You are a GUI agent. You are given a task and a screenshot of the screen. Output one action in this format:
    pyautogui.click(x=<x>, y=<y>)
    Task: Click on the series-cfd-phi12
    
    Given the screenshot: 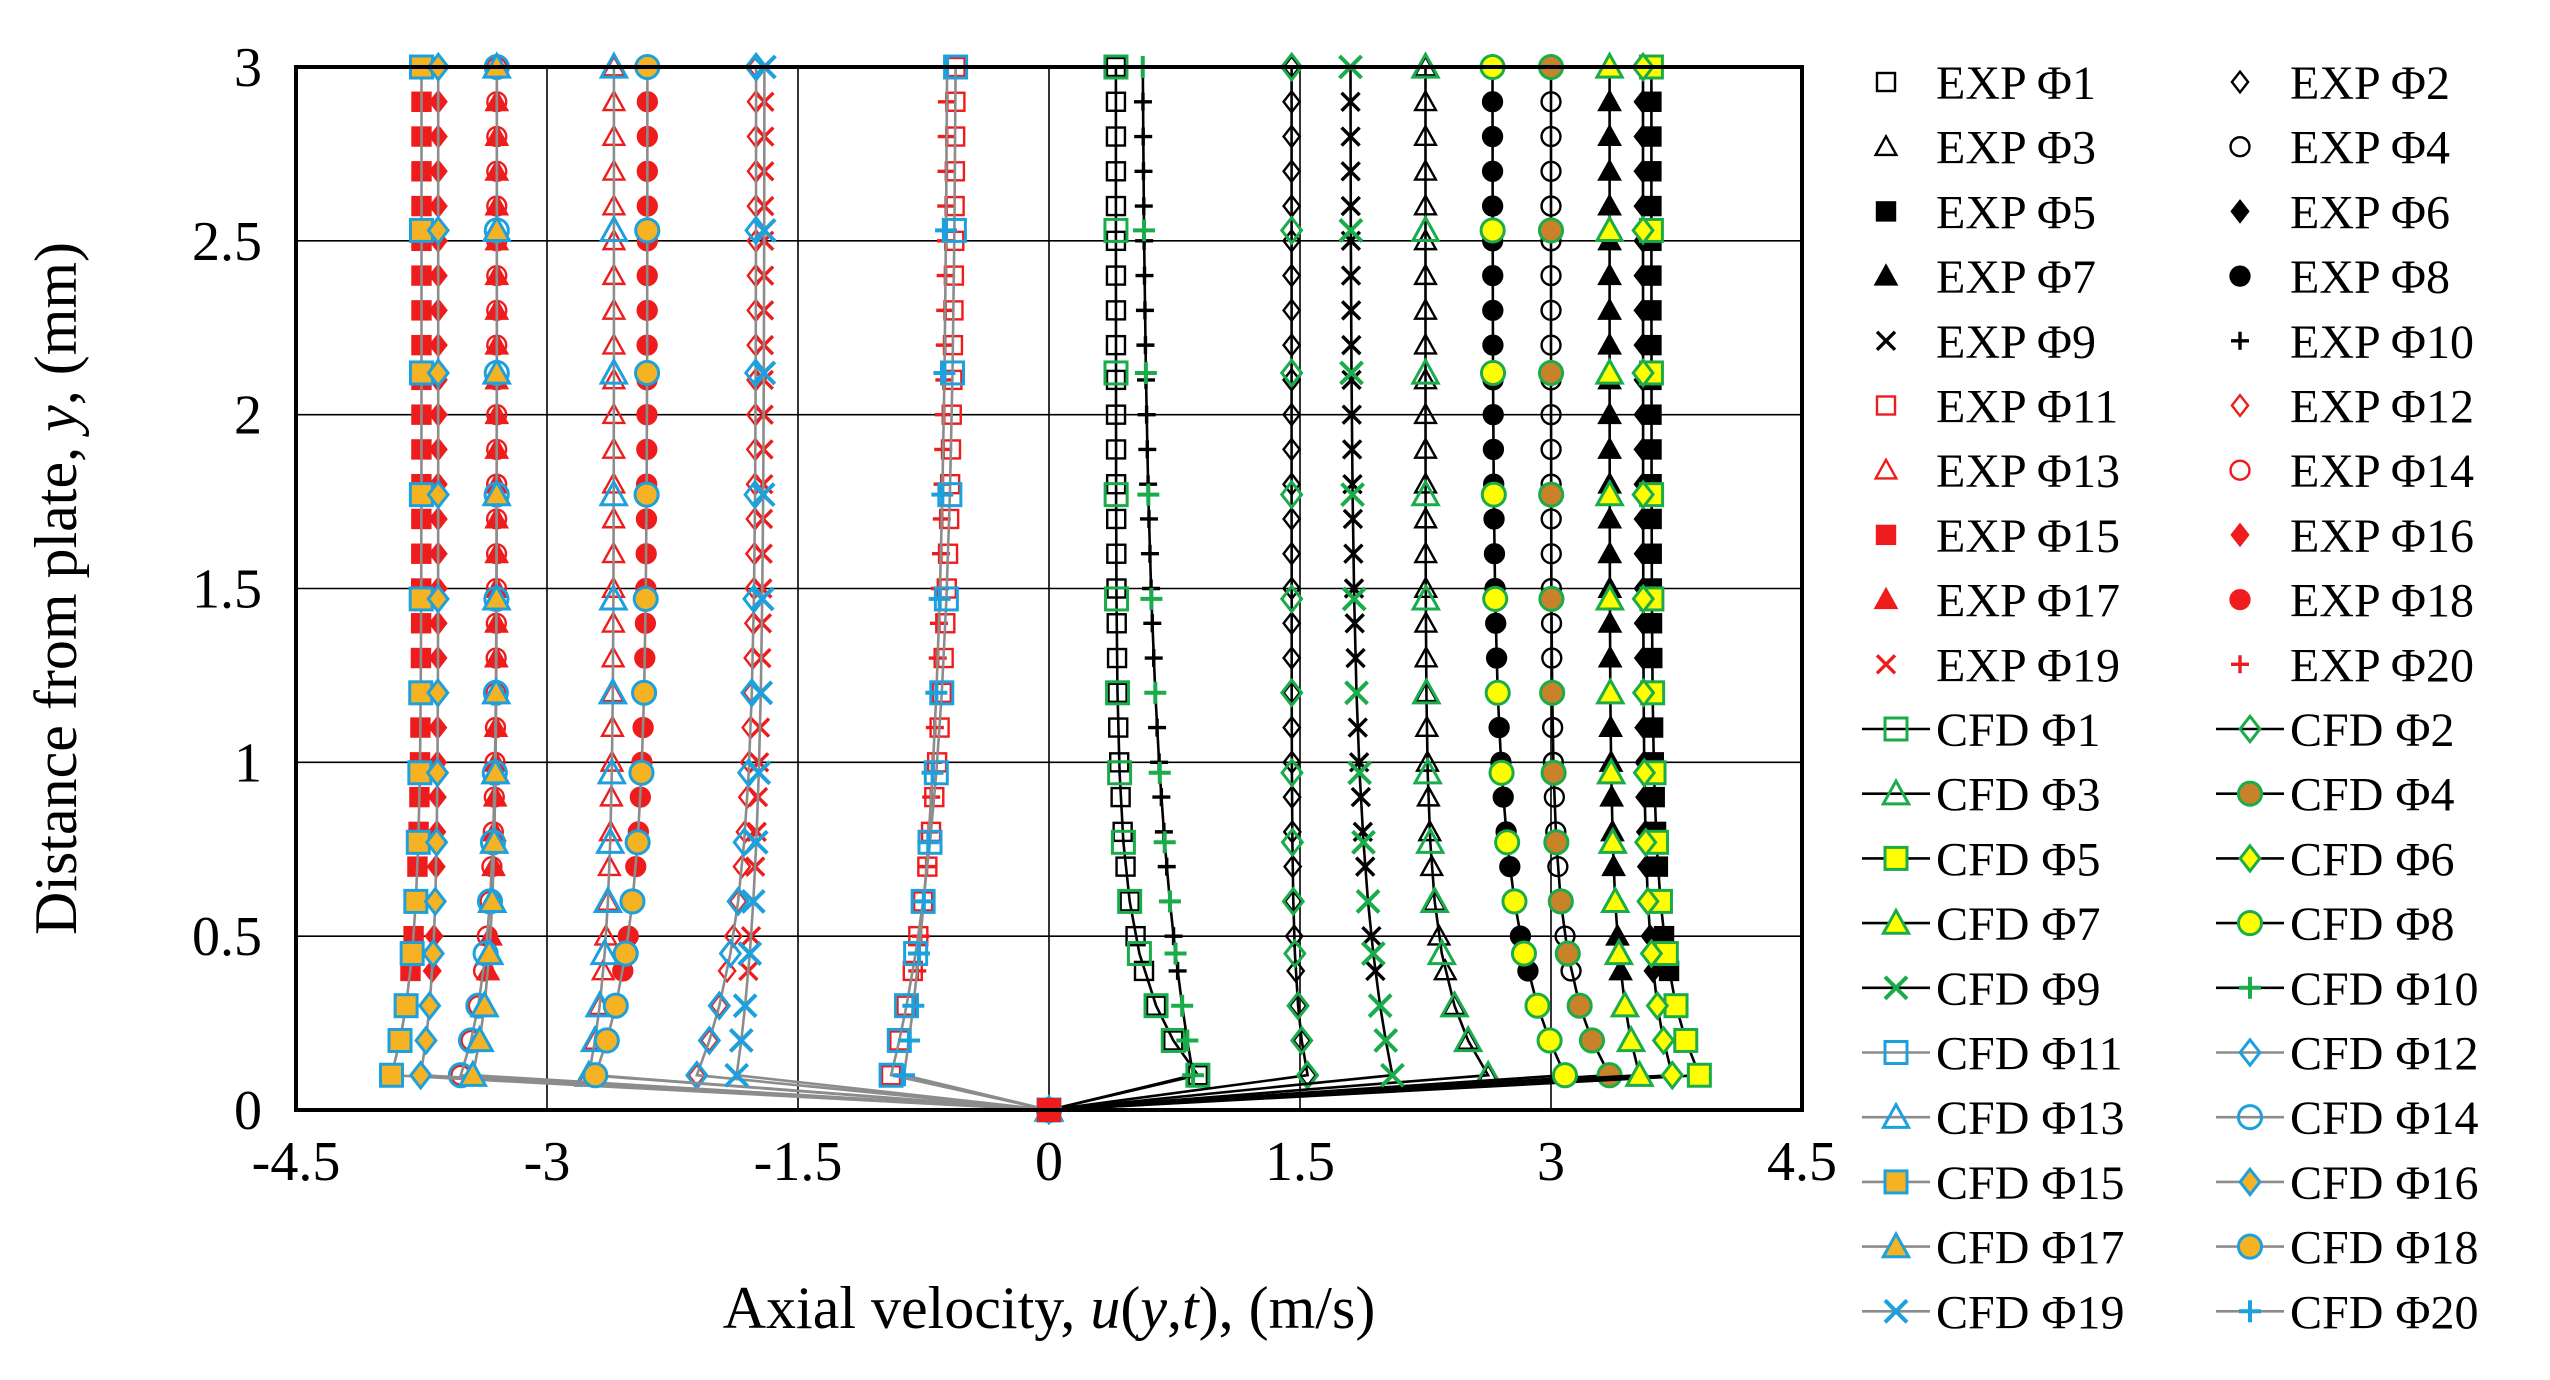 What is the action you would take?
    pyautogui.click(x=873, y=588)
    